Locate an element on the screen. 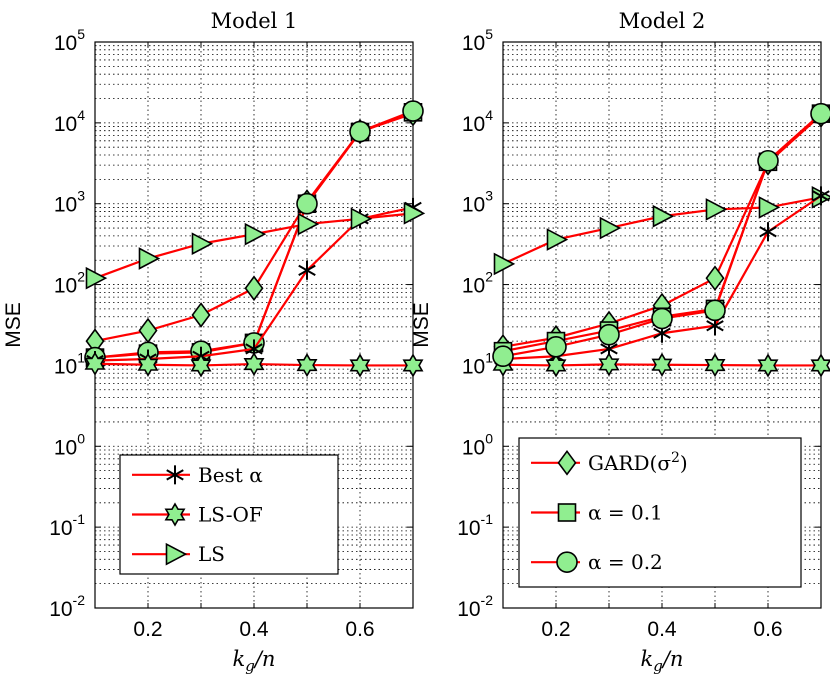 The width and height of the screenshot is (830, 681). legend: Best α LS-OF LS is located at coordinates (229, 514).